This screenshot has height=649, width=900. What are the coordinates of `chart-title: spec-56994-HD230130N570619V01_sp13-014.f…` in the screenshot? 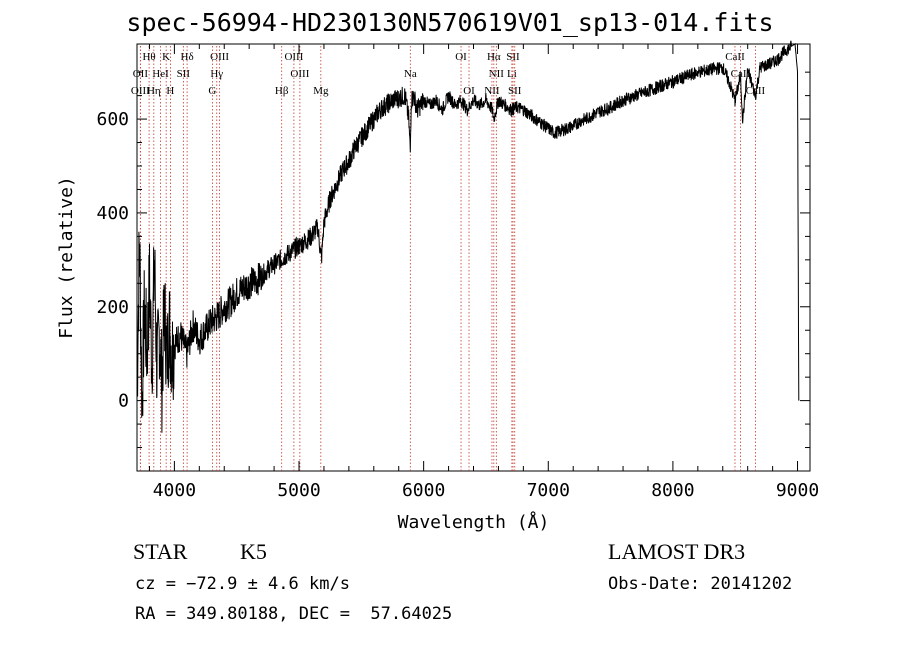 It's located at (450, 22).